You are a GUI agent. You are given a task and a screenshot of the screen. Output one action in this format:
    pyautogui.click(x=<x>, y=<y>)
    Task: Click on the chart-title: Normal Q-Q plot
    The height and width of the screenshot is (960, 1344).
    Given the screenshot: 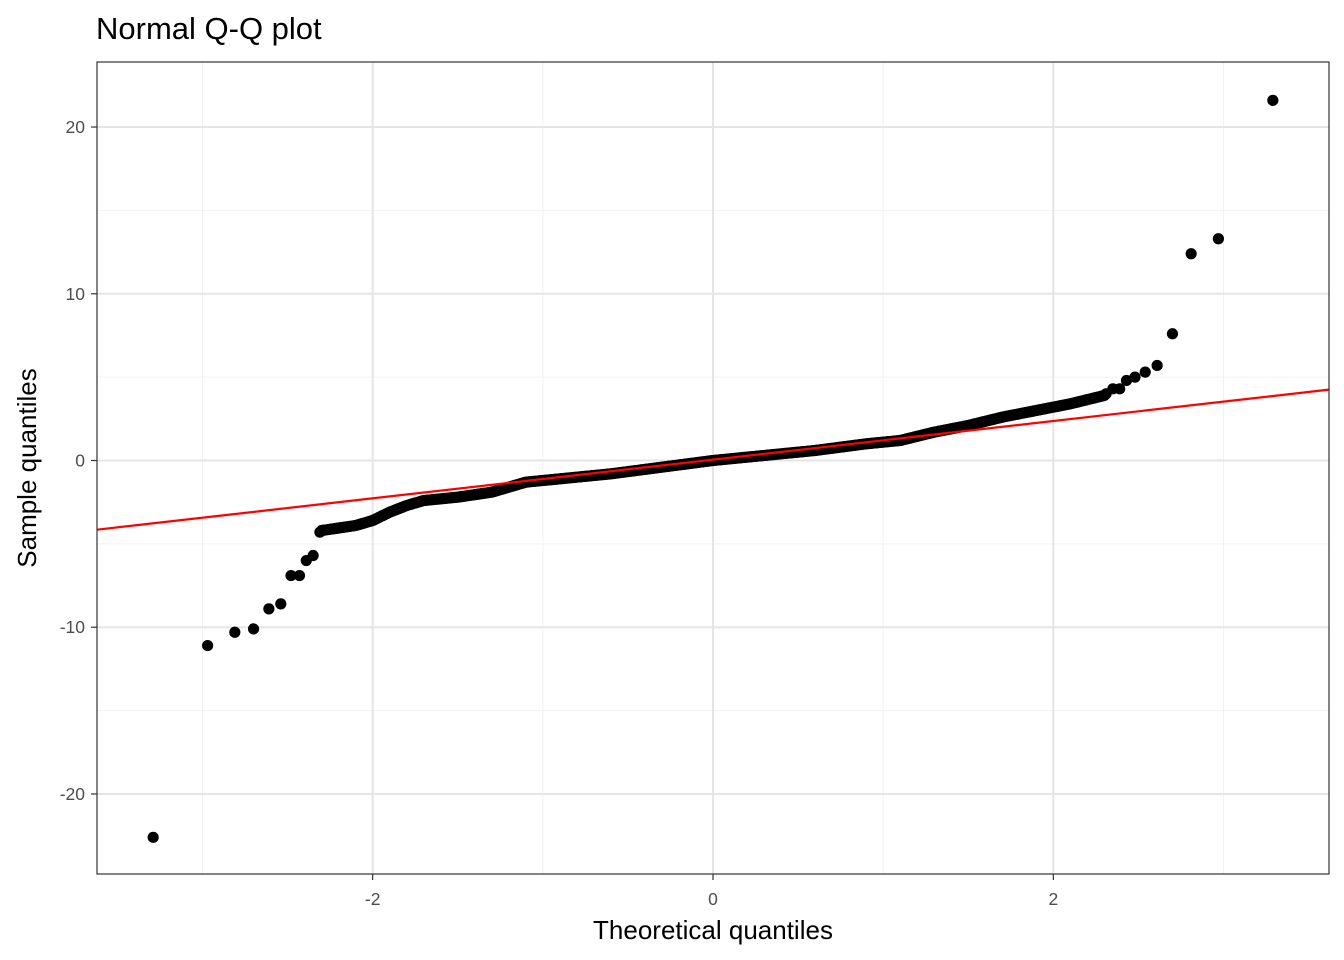 What is the action you would take?
    pyautogui.click(x=209, y=28)
    